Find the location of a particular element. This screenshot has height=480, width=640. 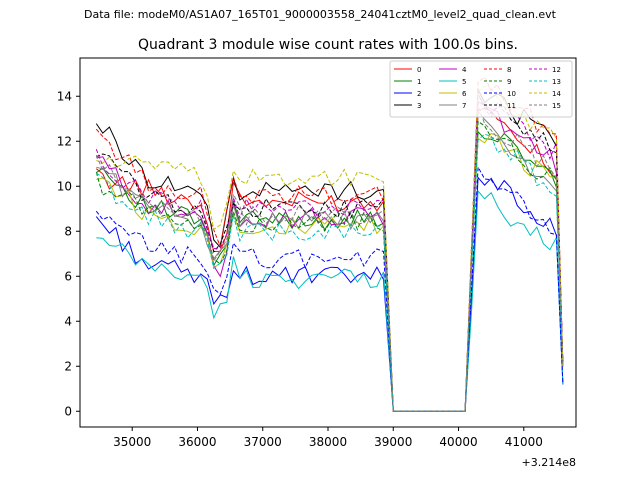

x-tick-label: 38000 is located at coordinates (328, 442).